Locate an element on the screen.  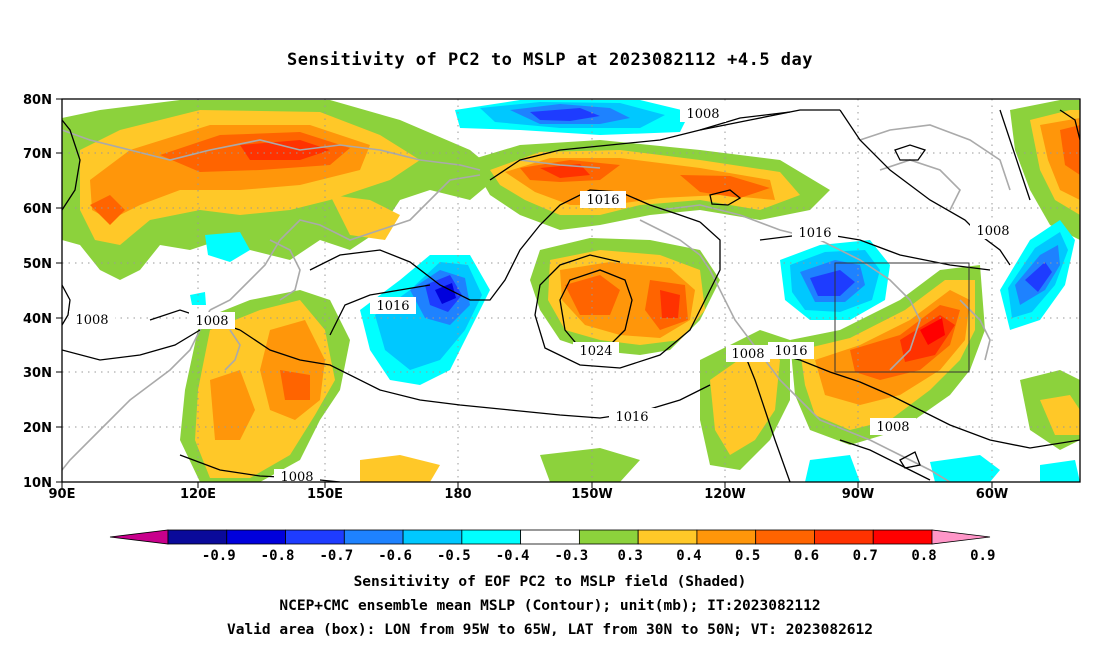
lon-label: 150E is located at coordinates (325, 494).